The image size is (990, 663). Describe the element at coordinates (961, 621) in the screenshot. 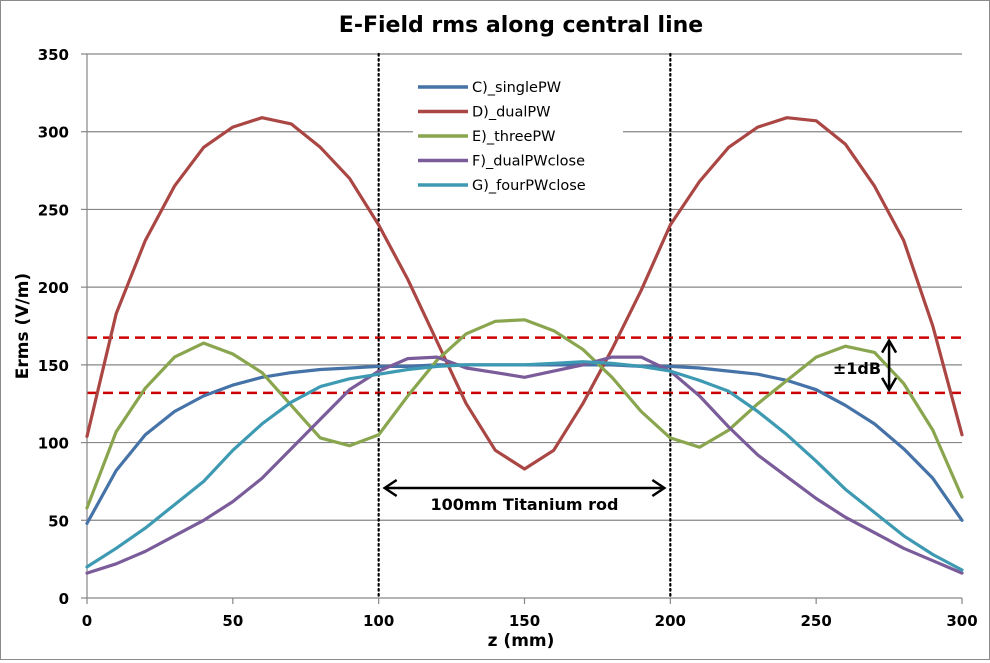

I see `x-tick-label: 300` at that location.